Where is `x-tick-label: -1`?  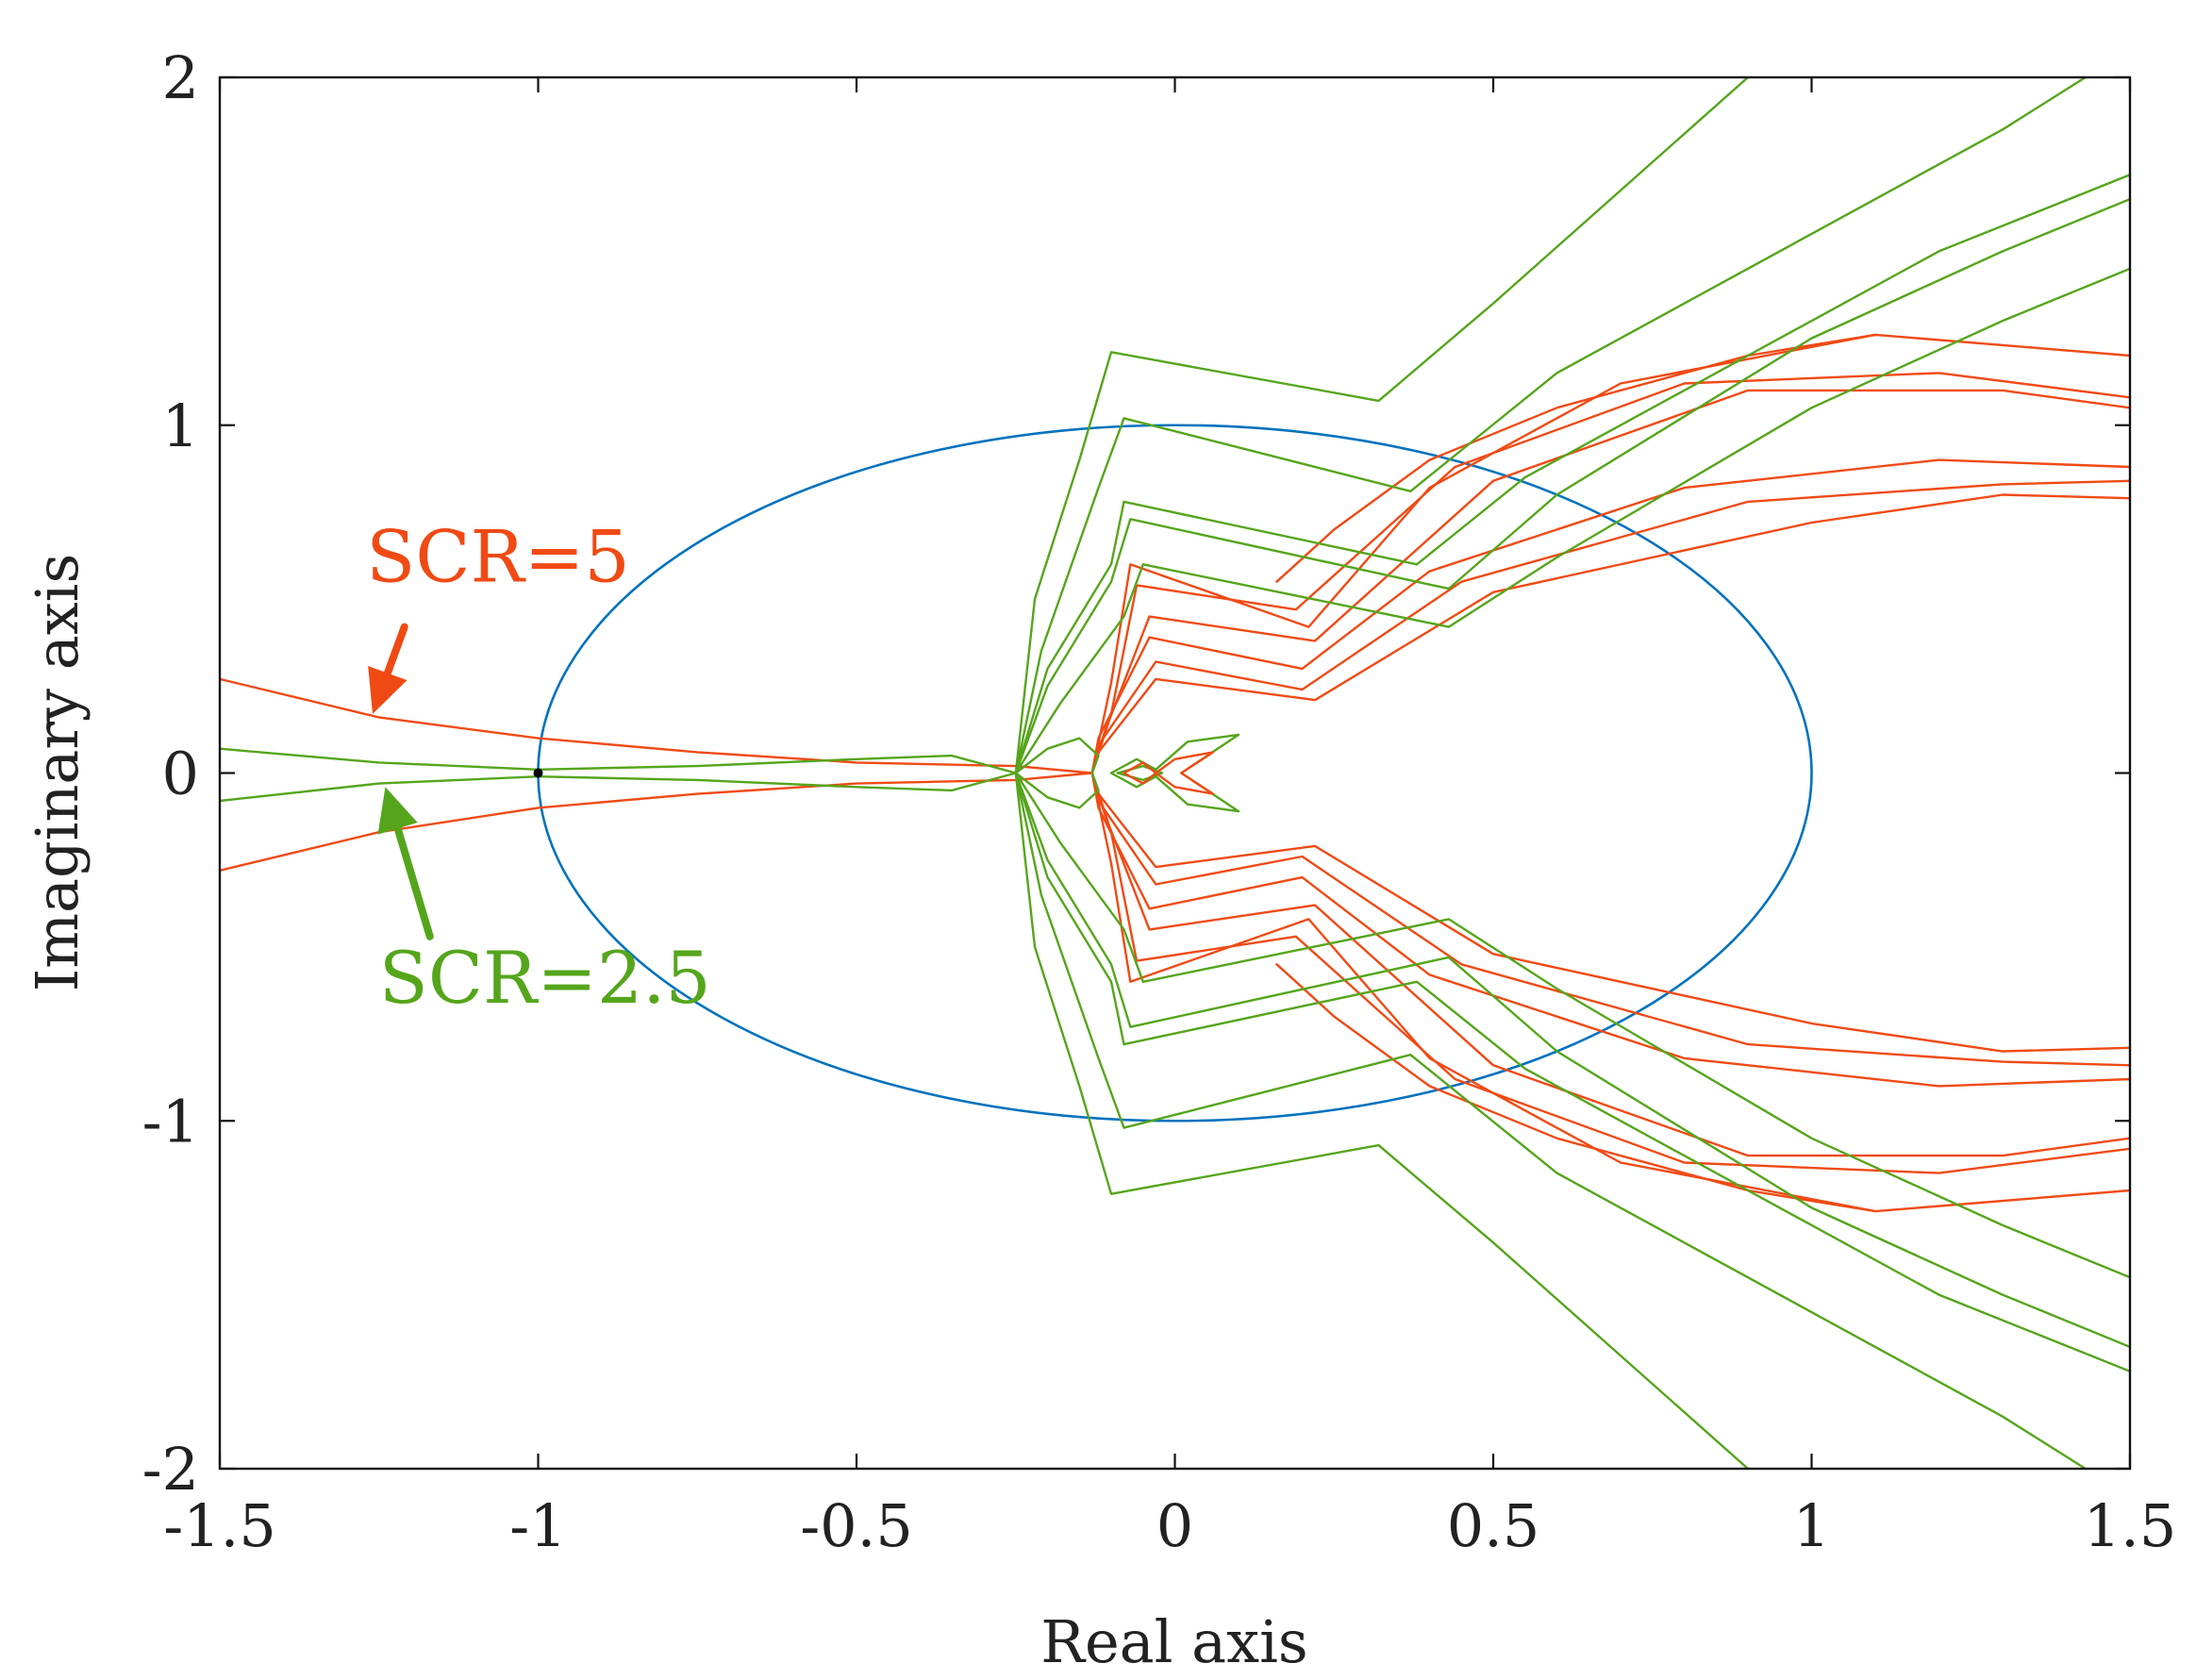
x-tick-label: -1 is located at coordinates (537, 1525).